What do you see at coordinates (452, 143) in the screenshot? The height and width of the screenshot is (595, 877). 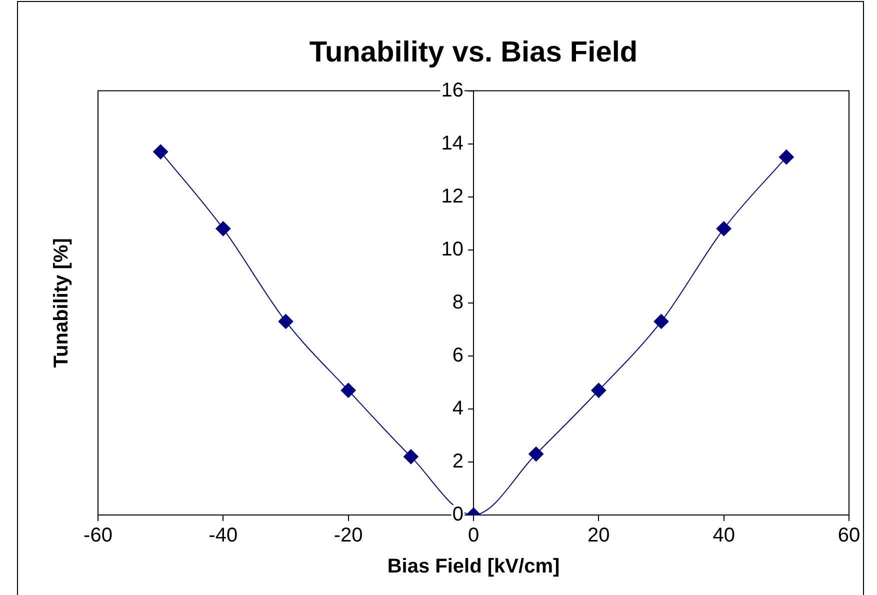 I see `y-tick-label: 14` at bounding box center [452, 143].